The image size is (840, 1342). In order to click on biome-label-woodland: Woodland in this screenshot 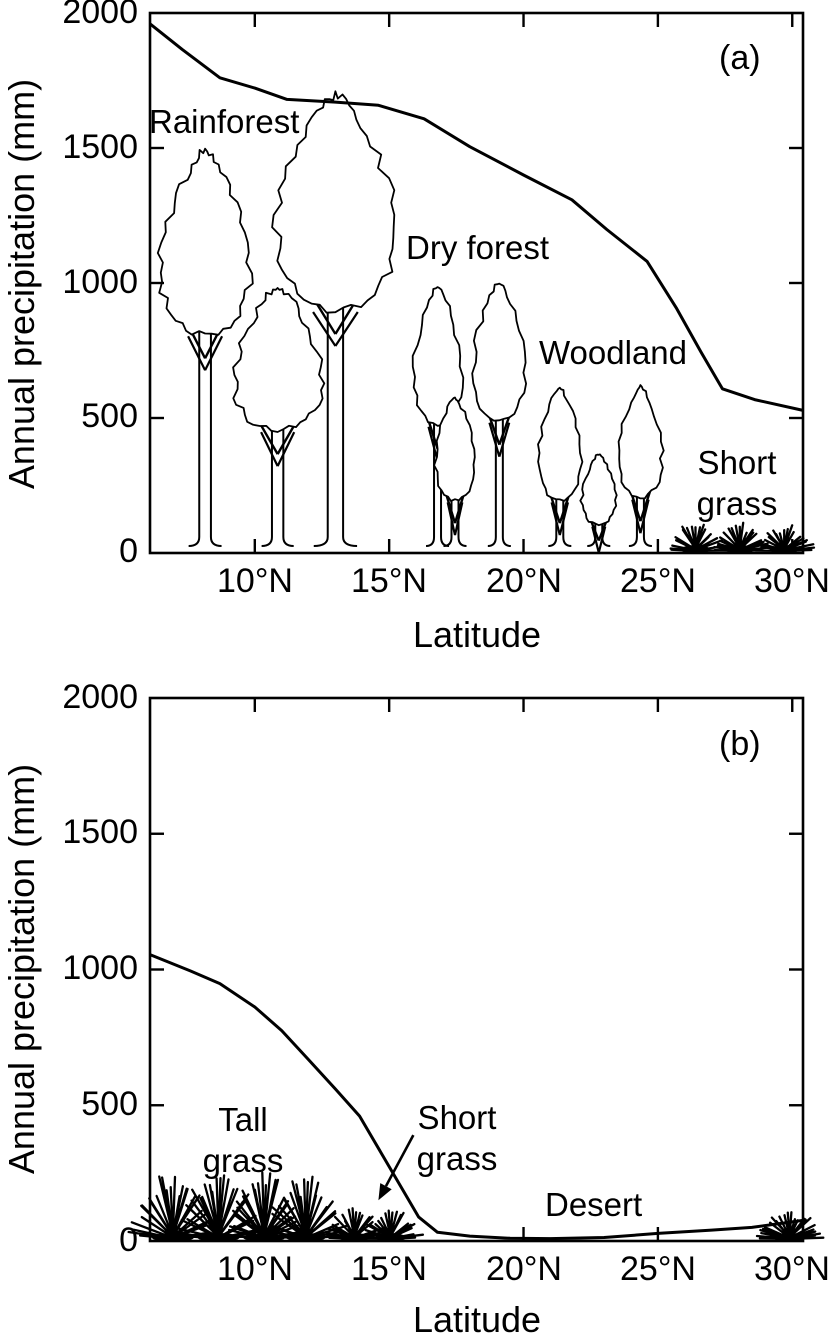, I will do `click(613, 352)`.